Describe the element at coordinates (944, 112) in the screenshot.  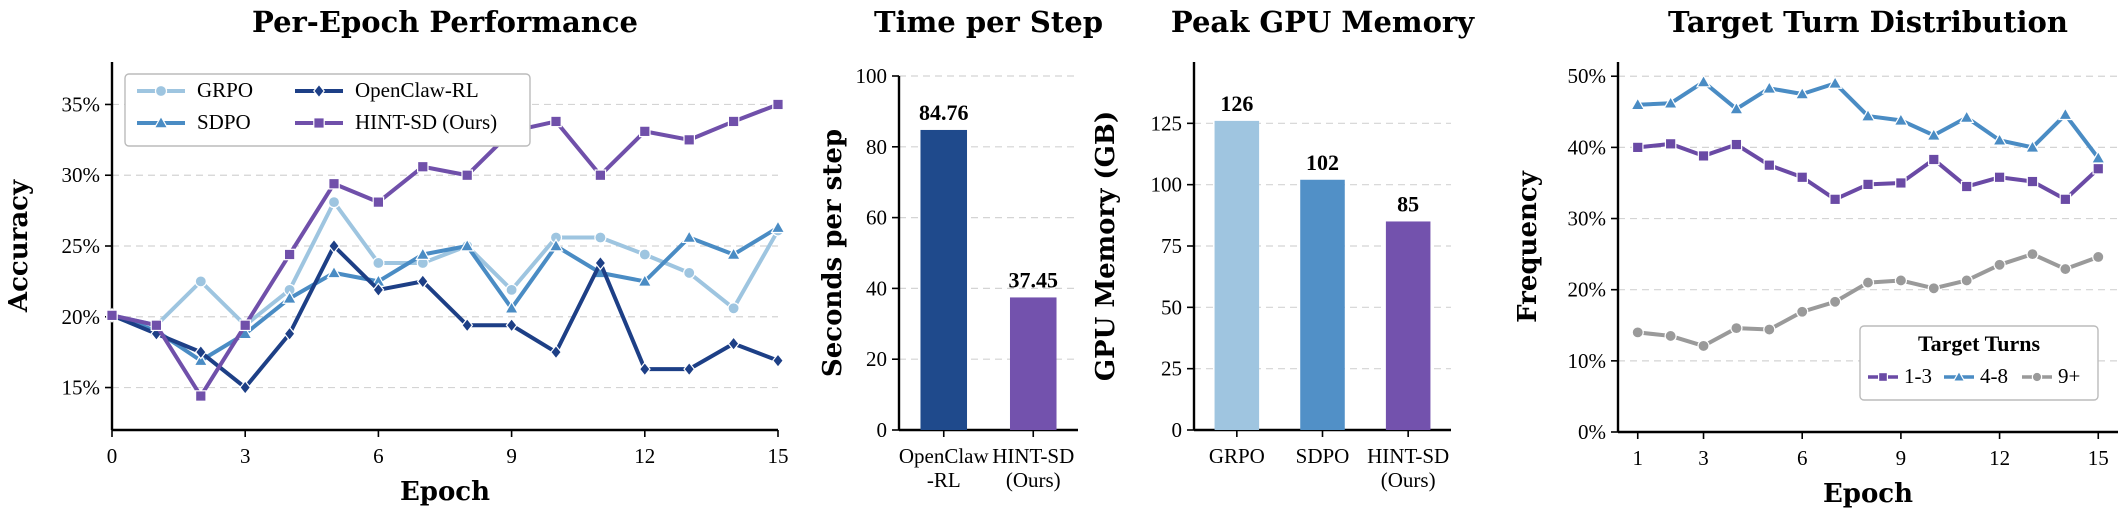
I see `bar-value-label: 84.76` at that location.